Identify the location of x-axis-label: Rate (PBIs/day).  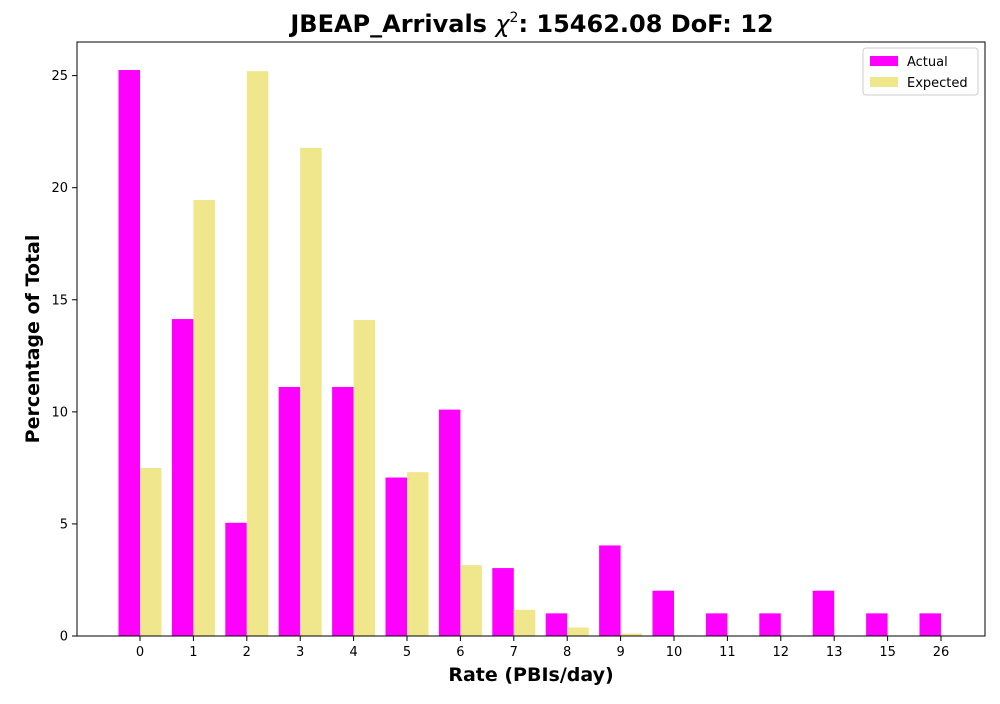
(530, 675).